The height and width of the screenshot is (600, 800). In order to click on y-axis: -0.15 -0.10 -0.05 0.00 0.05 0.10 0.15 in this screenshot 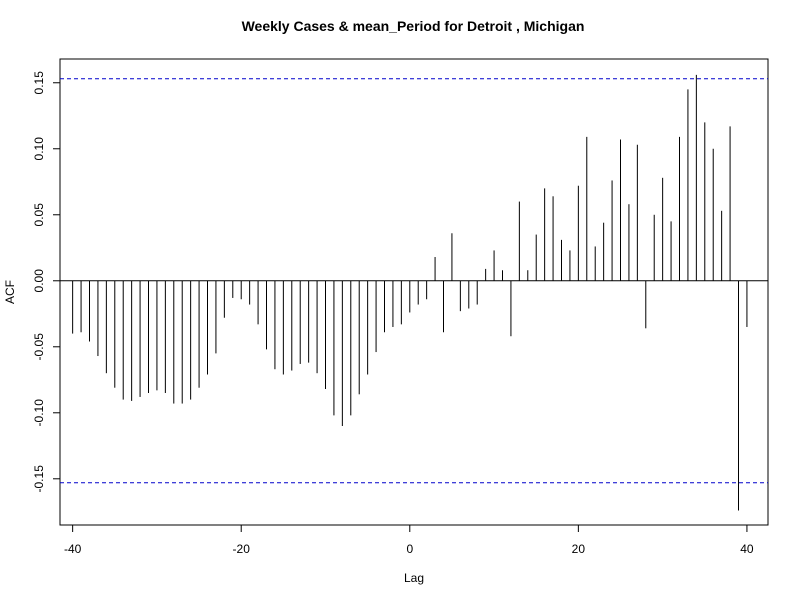, I will do `click(46, 282)`.